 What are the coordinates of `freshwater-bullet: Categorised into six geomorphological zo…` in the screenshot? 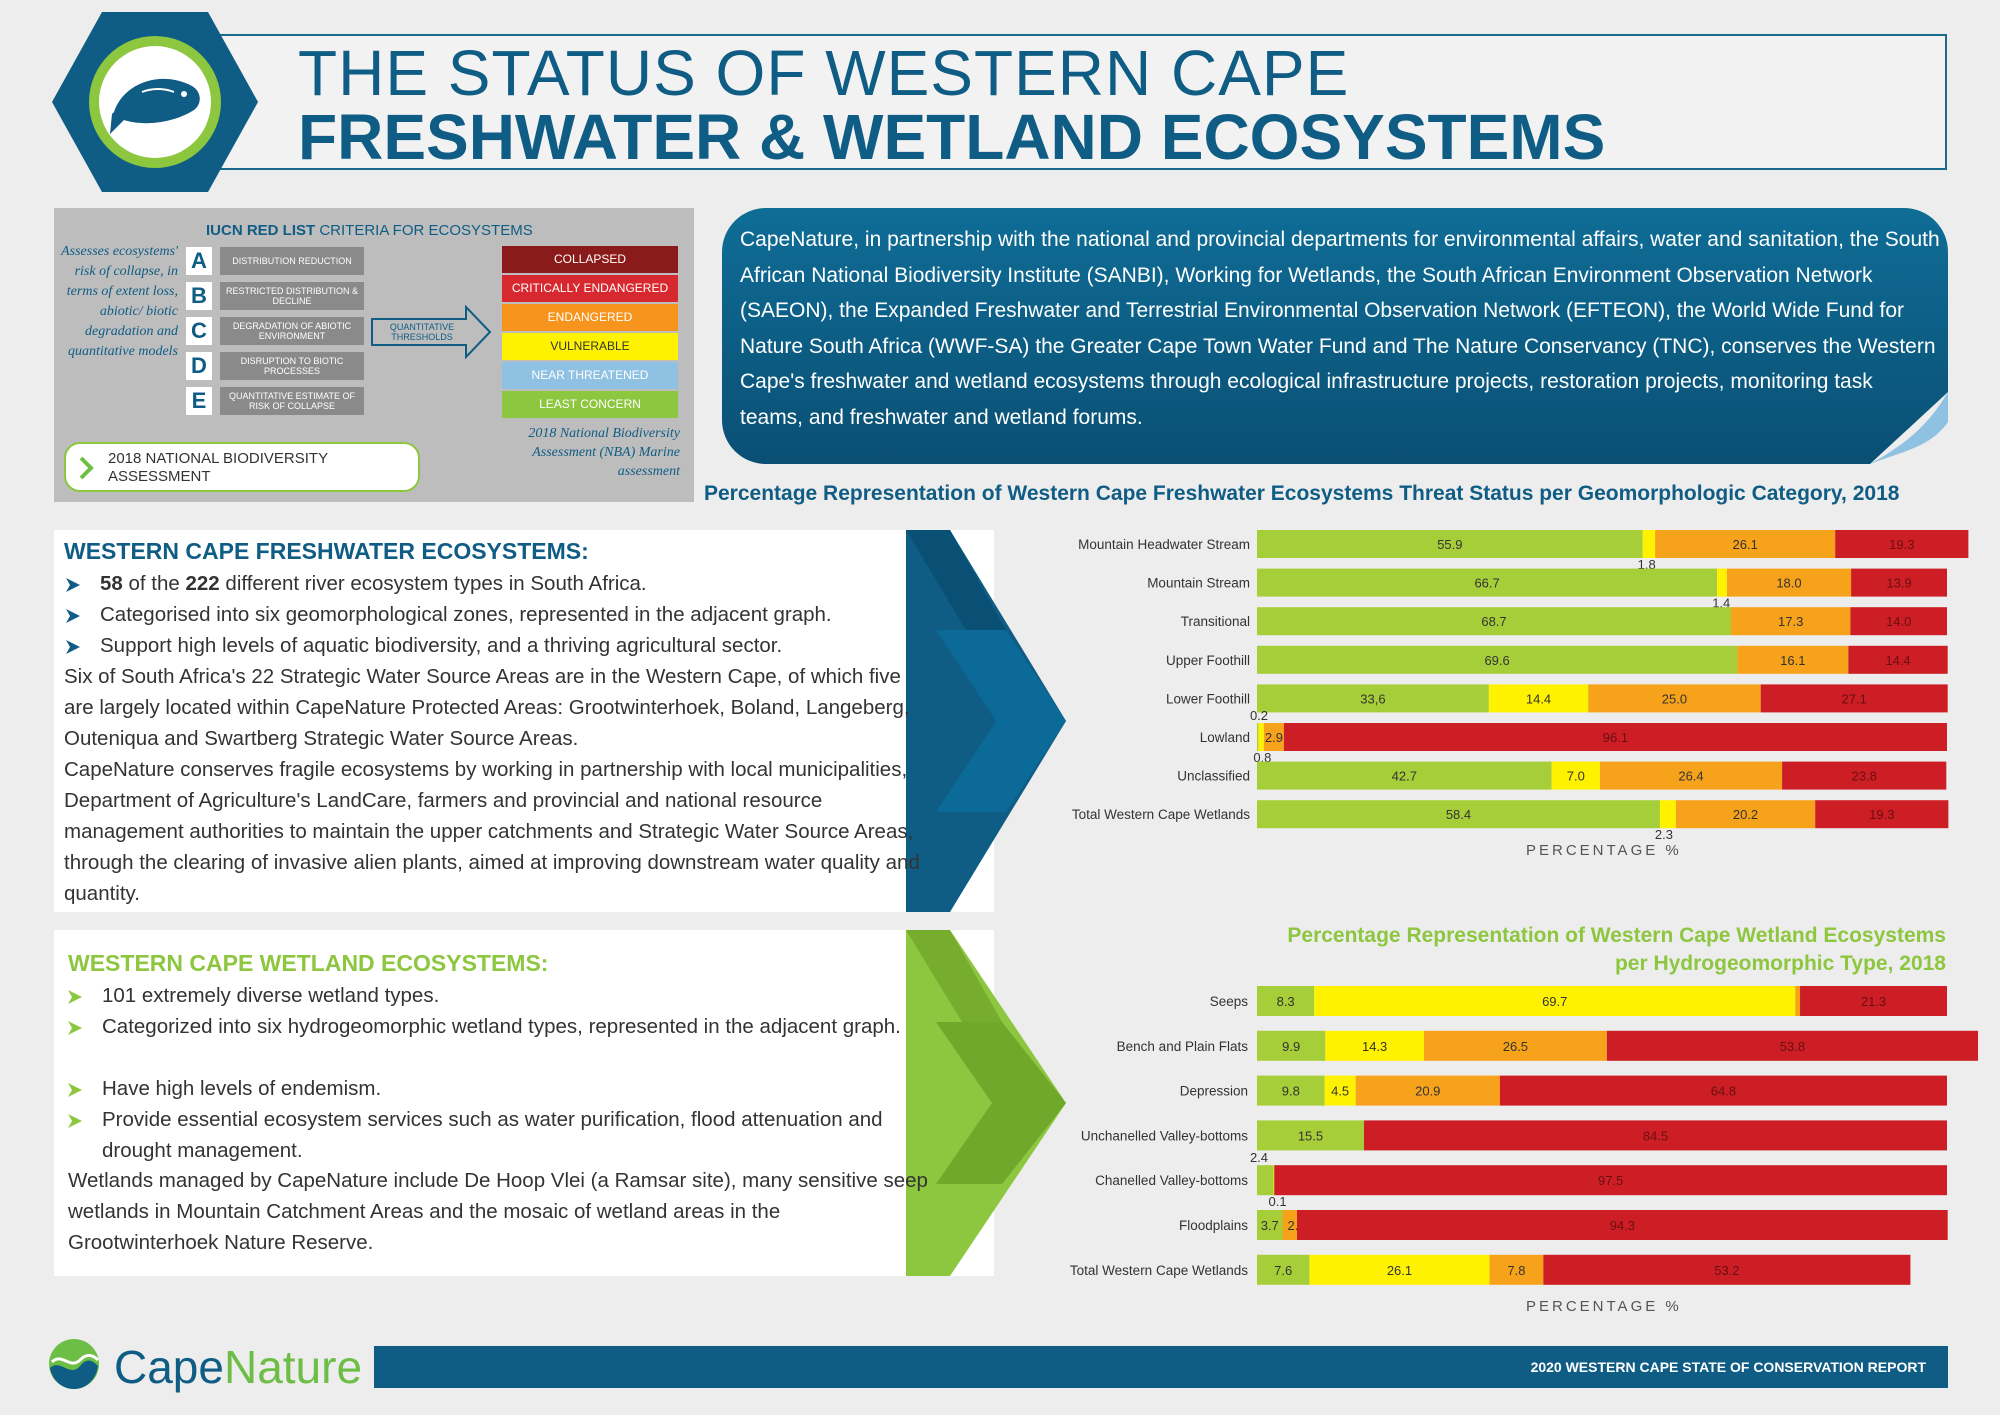 It's located at (496, 614).